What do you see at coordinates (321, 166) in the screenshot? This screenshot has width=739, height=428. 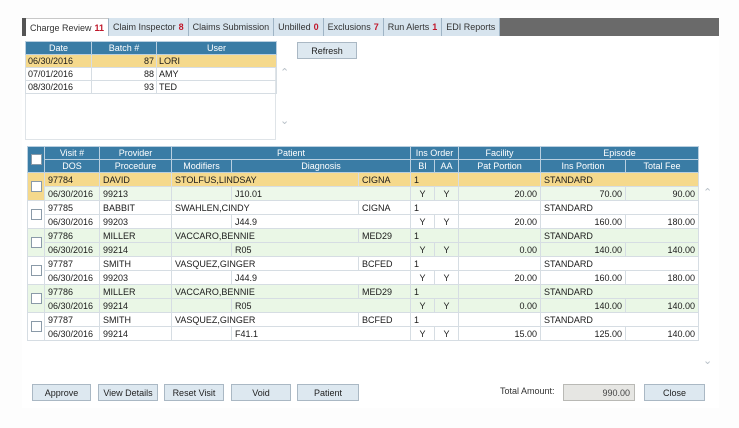 I see `col-header-diagnosis: Diagnosis` at bounding box center [321, 166].